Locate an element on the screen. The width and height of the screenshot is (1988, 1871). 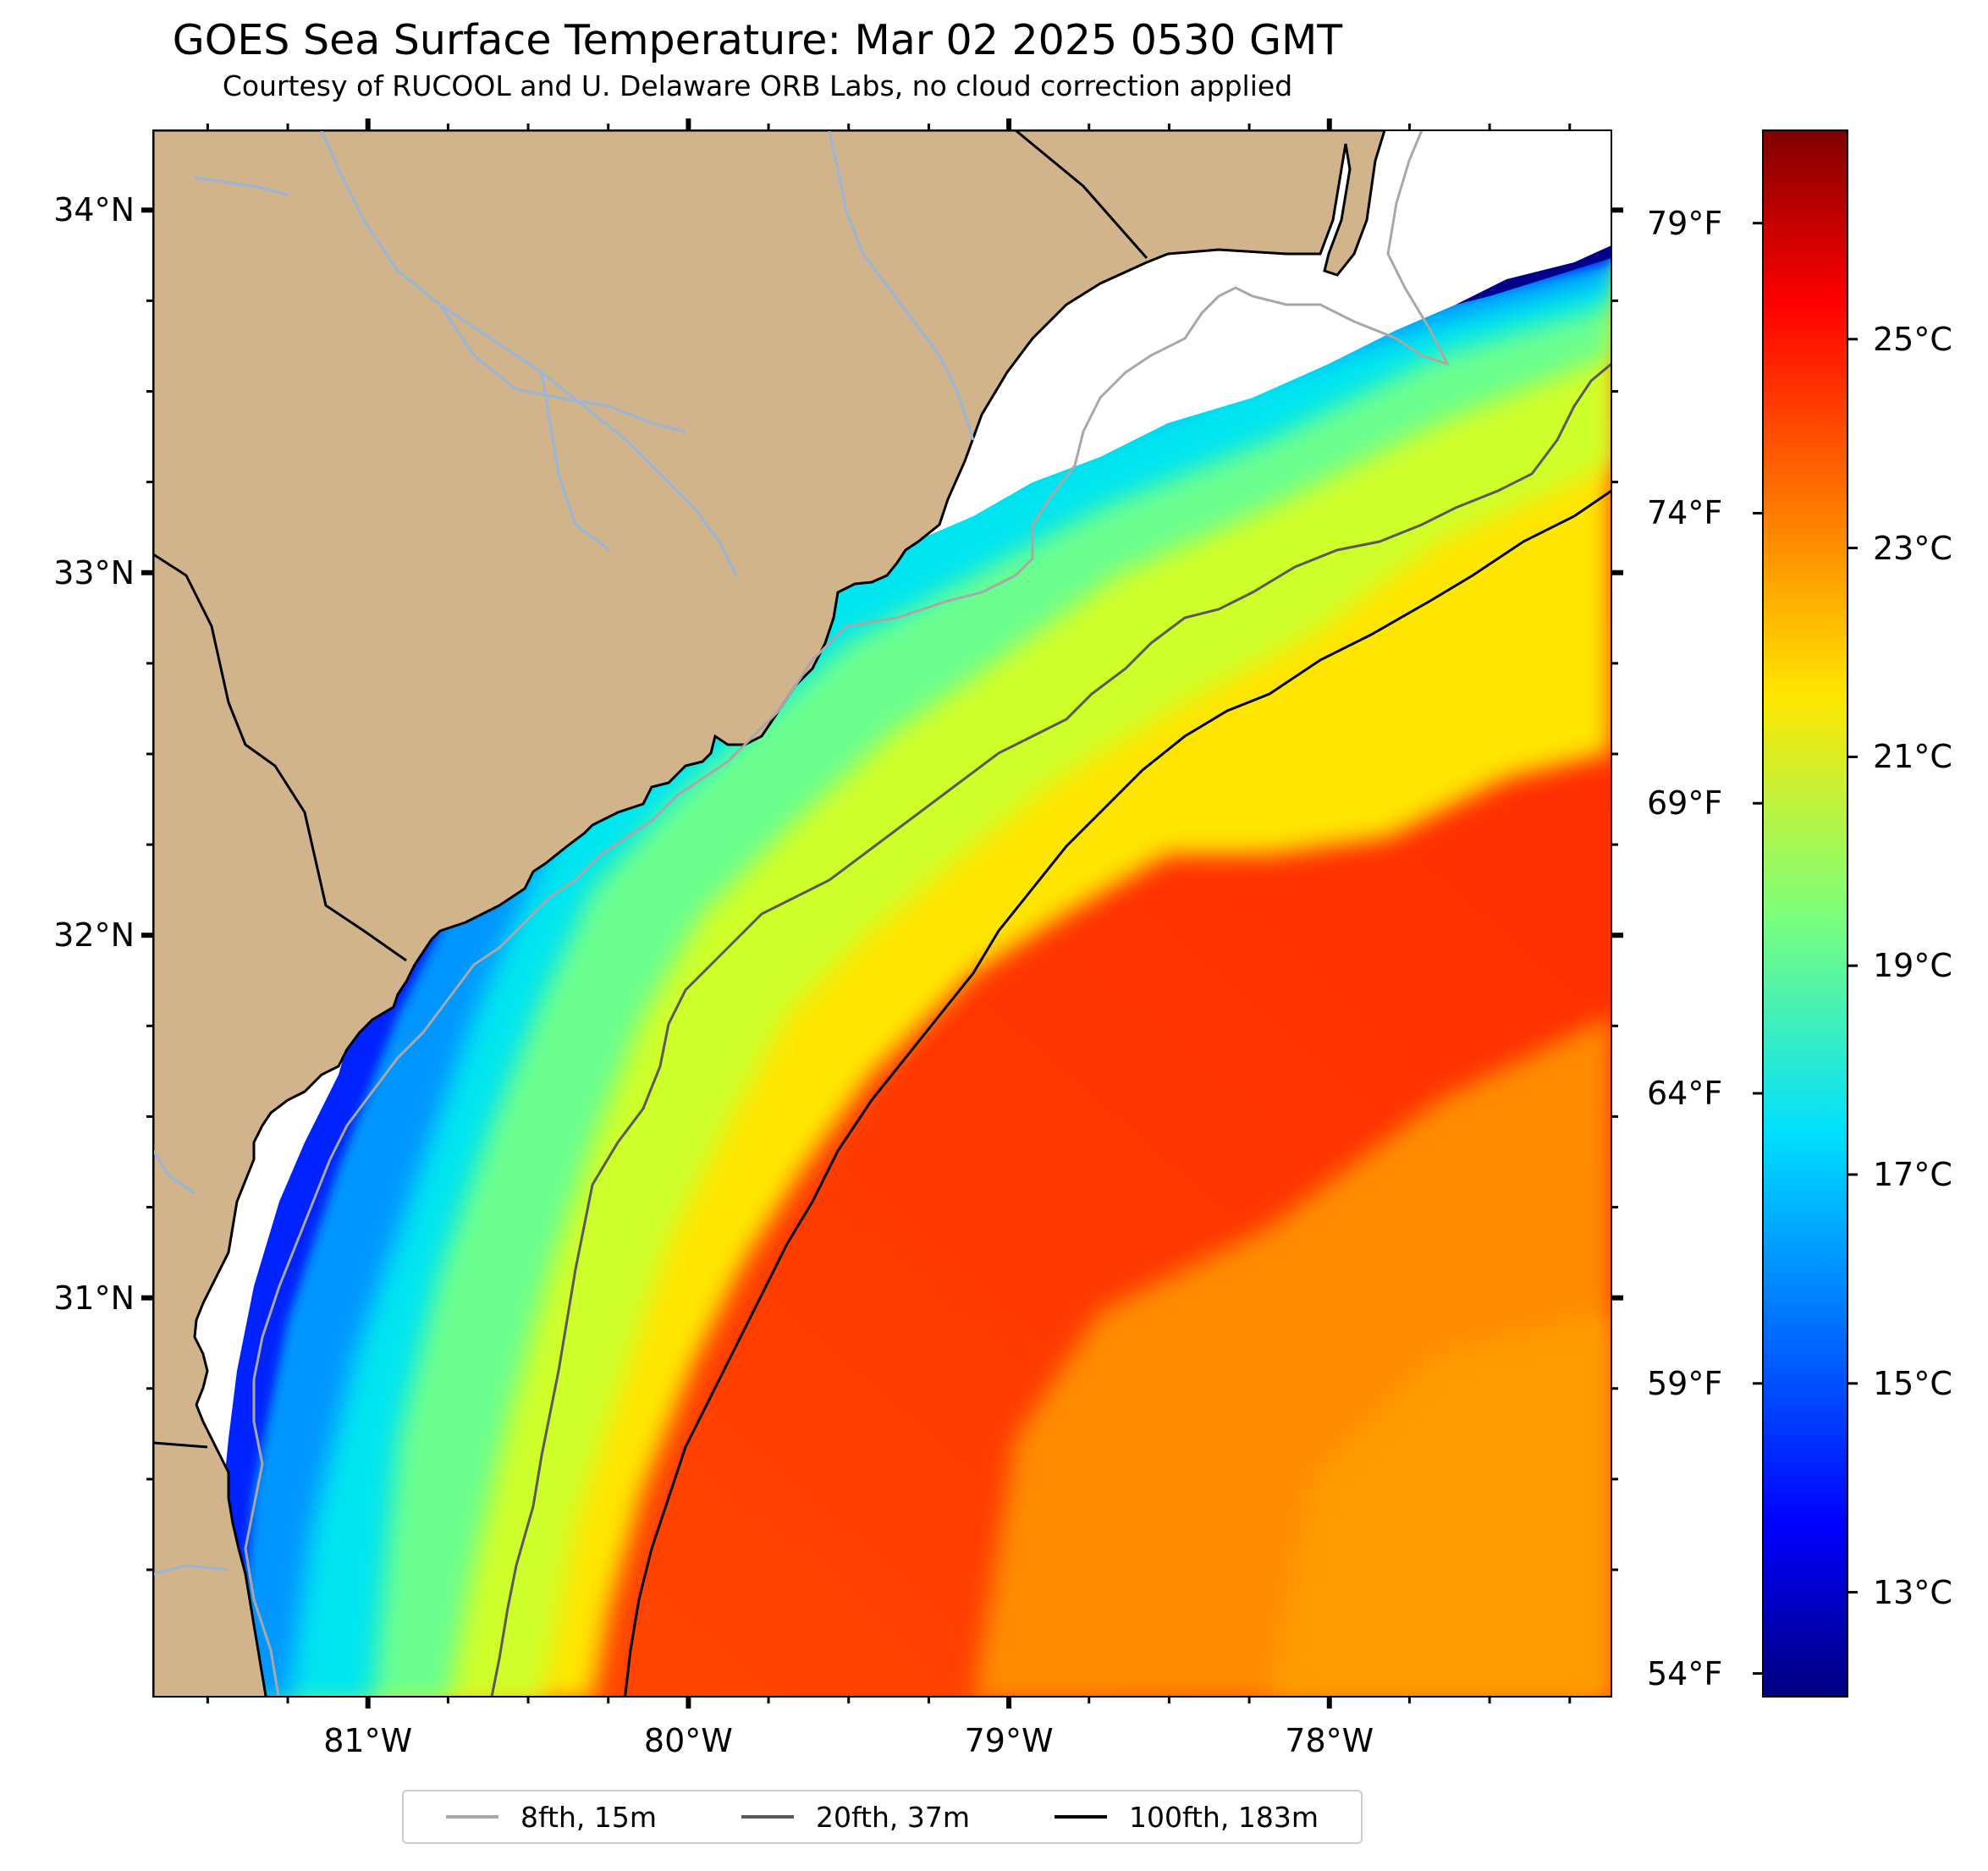
colorbar is located at coordinates (1805, 914).